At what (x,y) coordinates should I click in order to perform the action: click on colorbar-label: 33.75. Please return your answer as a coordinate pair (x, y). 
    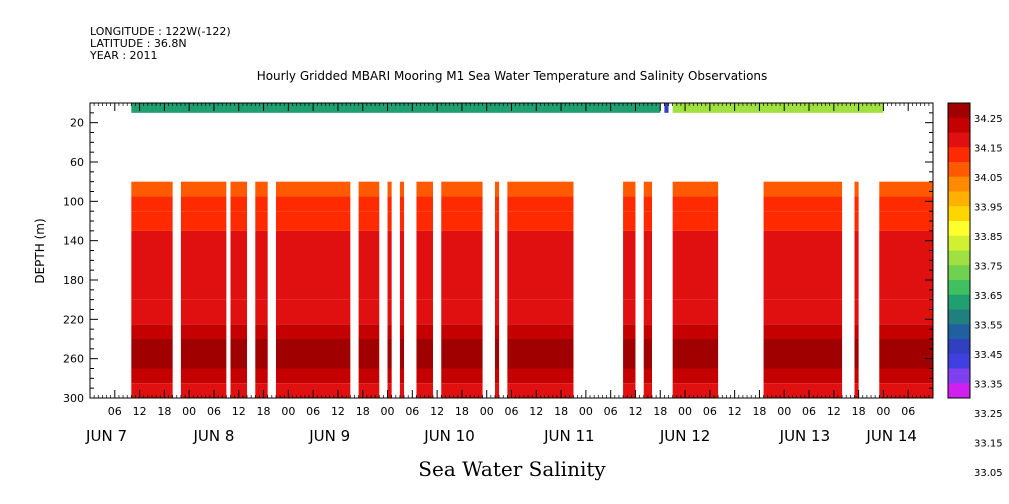
    Looking at the image, I should click on (988, 266).